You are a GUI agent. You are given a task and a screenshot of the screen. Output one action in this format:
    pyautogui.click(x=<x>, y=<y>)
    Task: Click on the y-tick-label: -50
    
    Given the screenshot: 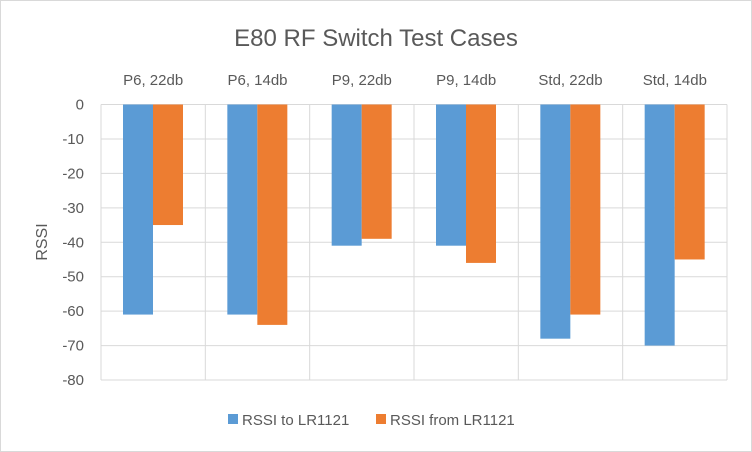 What is the action you would take?
    pyautogui.click(x=73, y=277)
    